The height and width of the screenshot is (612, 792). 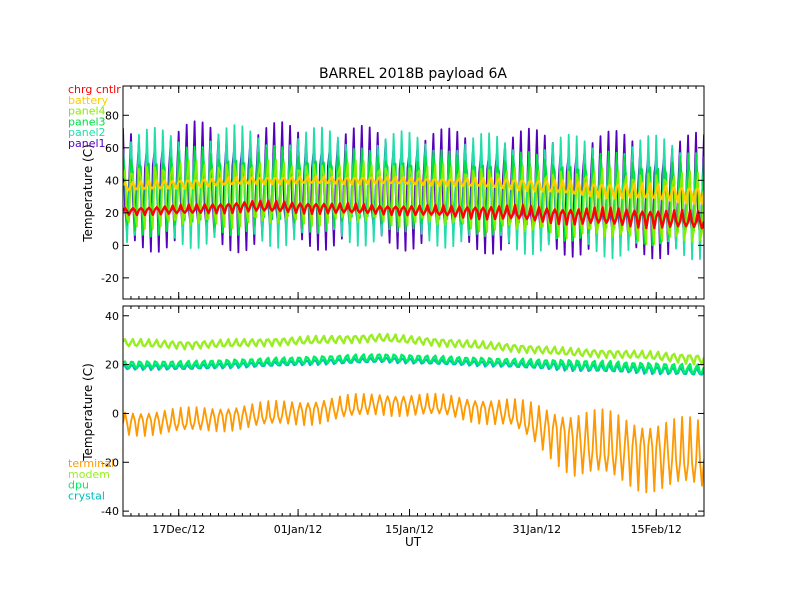 I want to click on y-tick-label: 60, so click(x=112, y=148).